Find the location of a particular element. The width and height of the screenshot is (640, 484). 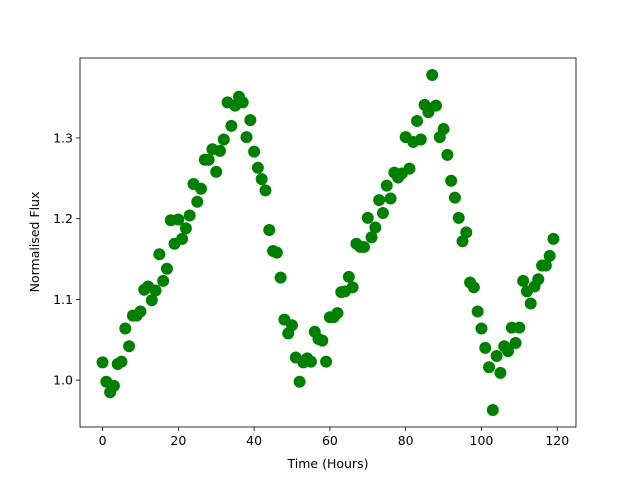

x-tick-label: 20 is located at coordinates (178, 440).